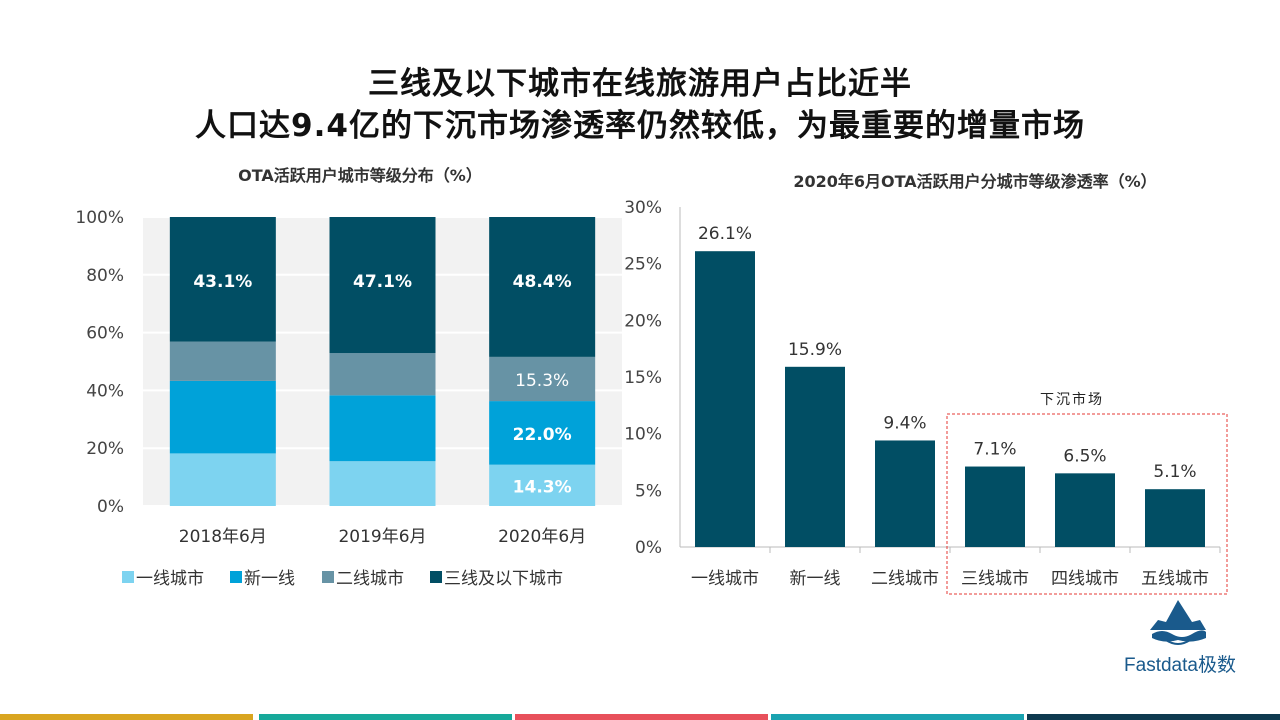  I want to click on logo-text: Fastdata极数, so click(1180, 665).